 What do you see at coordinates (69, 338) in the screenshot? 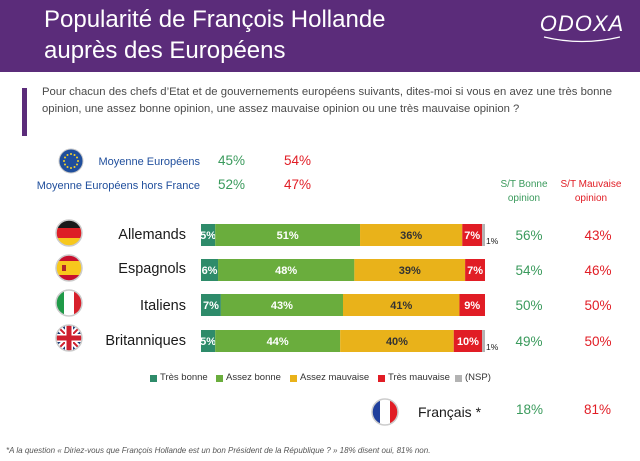
I see `uk-flag-icon` at bounding box center [69, 338].